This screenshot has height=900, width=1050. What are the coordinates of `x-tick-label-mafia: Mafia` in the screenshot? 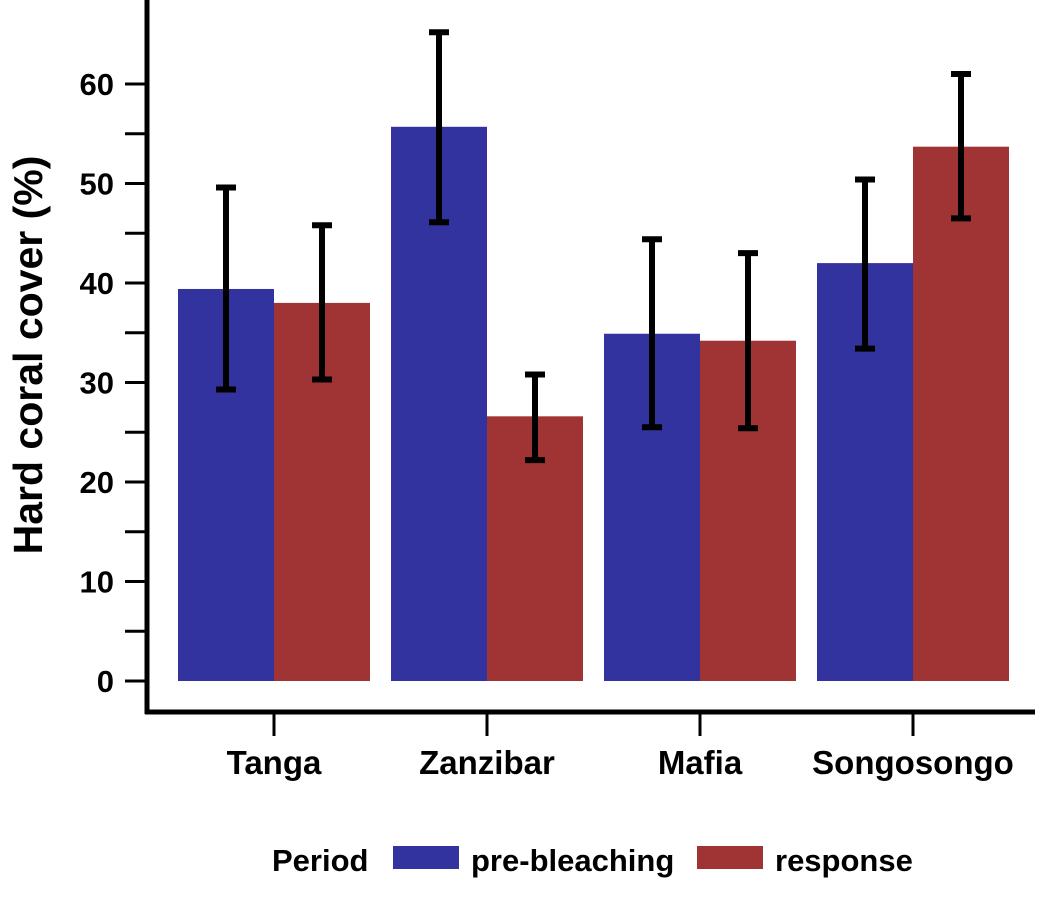 It's located at (700, 762).